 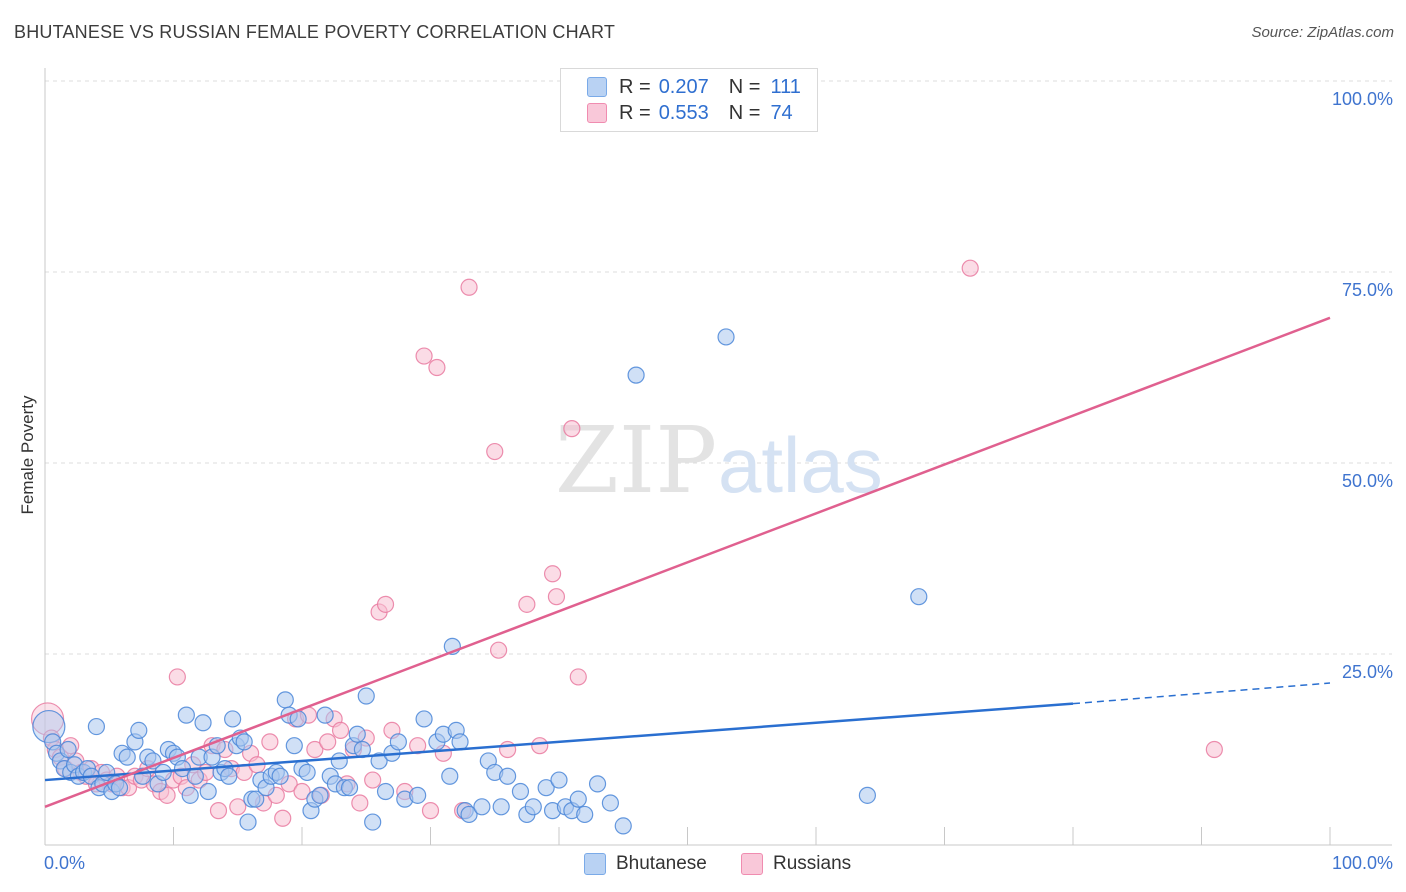 I want to click on bottom-legend-bhutanese: Bhutanese, so click(x=645, y=864).